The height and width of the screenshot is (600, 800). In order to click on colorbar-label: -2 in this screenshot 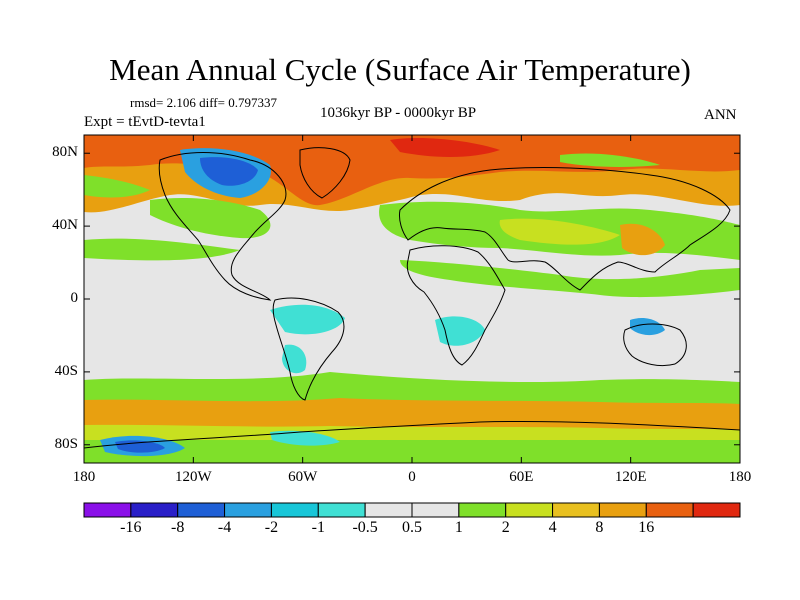, I will do `click(271, 527)`.